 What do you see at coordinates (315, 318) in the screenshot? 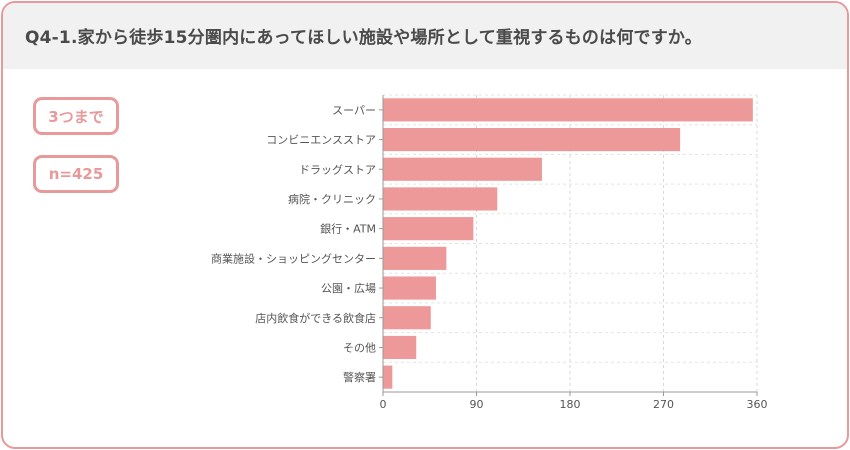
I see `category-label: 店内飲食ができる飲食店` at bounding box center [315, 318].